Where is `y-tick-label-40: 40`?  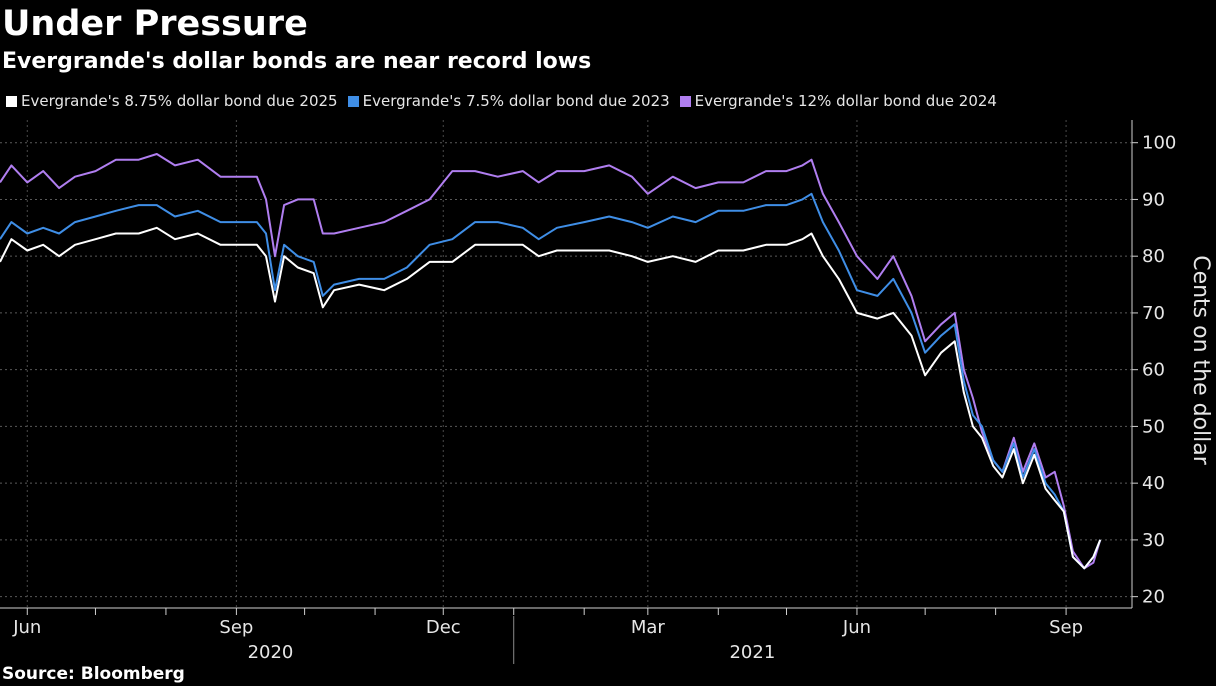
y-tick-label-40: 40 is located at coordinates (1153, 483).